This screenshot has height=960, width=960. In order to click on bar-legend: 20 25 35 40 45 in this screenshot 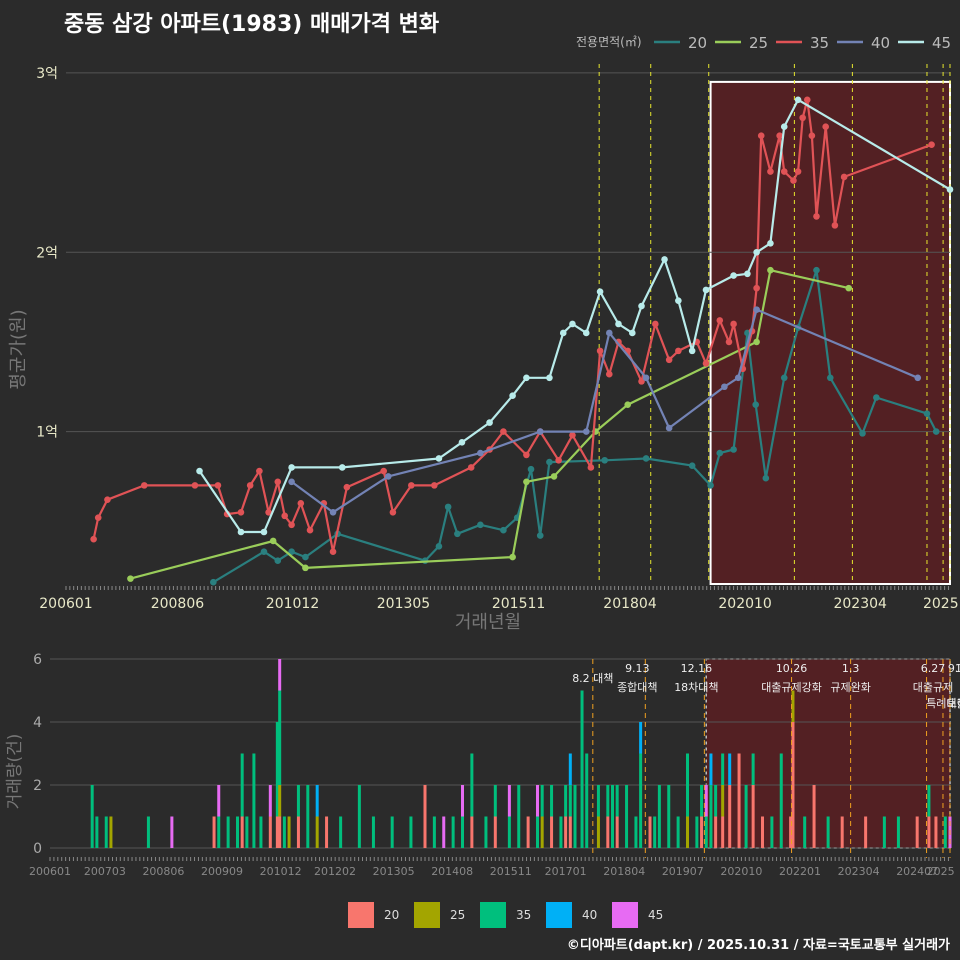, I will do `click(480, 915)`.